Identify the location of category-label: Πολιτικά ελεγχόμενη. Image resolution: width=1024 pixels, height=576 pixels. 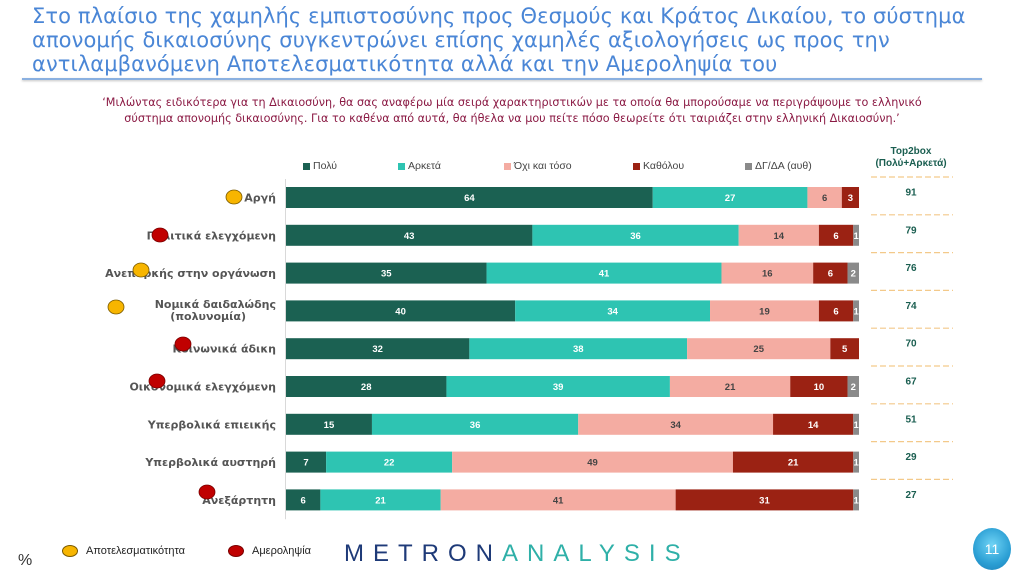
(211, 235).